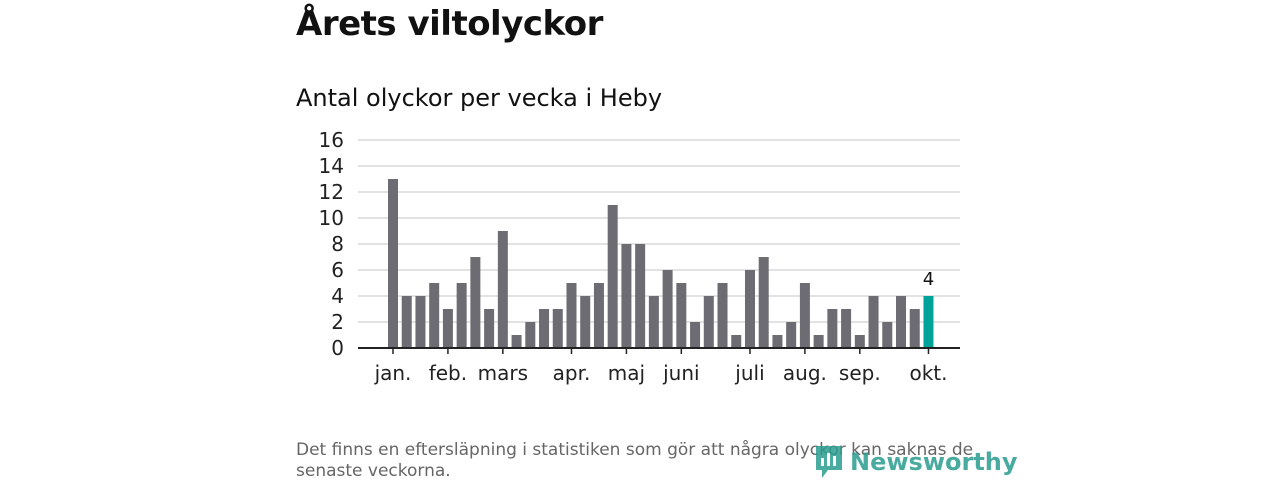 Image resolution: width=1280 pixels, height=482 pixels. I want to click on newsworthy-logo: Newsworthy, so click(916, 462).